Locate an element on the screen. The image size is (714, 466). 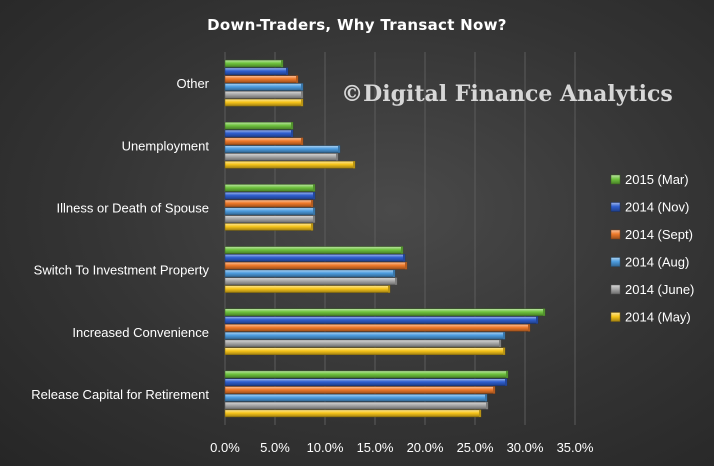
bar-end-illness-or-death-of-spouse-2014-sept is located at coordinates (312, 204).